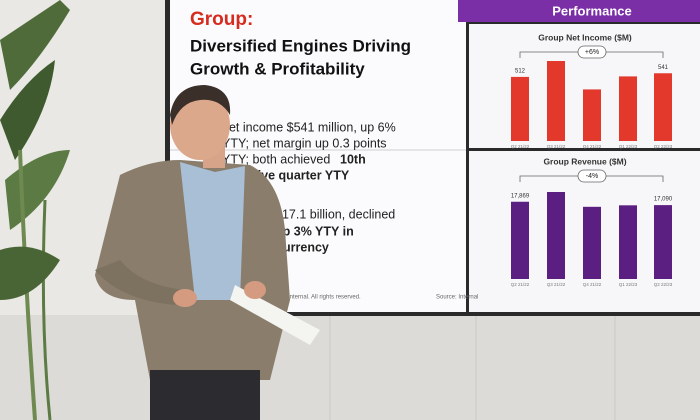 The height and width of the screenshot is (420, 700). I want to click on change-badge-text: +6%, so click(592, 52).